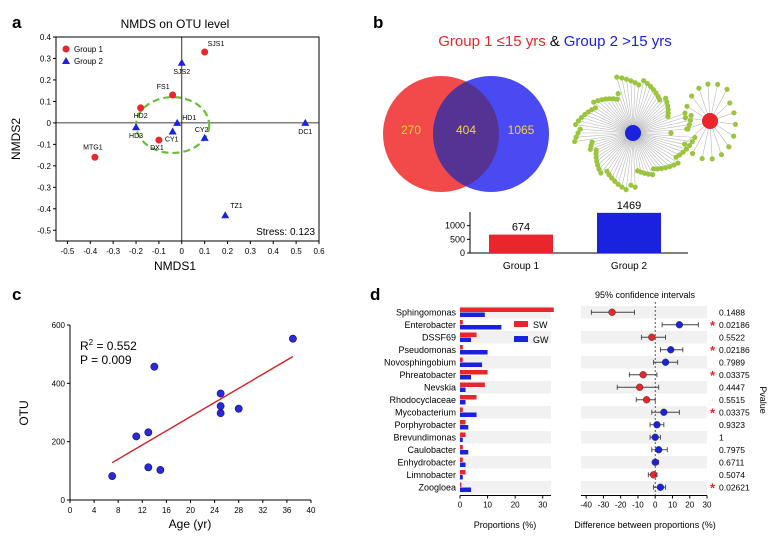 Image resolution: width=778 pixels, height=544 pixels. I want to click on taxon-label: Rhodocyclaceae, so click(422, 400).